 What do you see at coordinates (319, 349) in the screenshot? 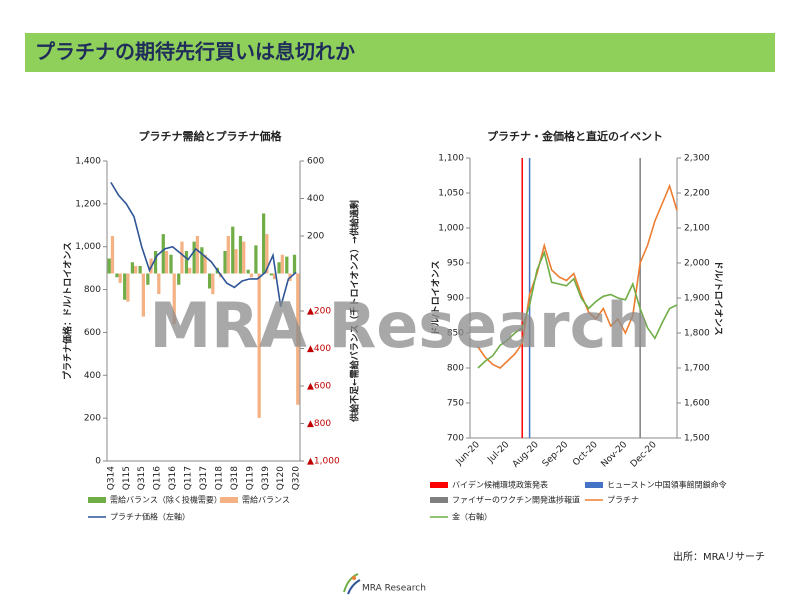
I see `y2-tick-label: ▲400` at bounding box center [319, 349].